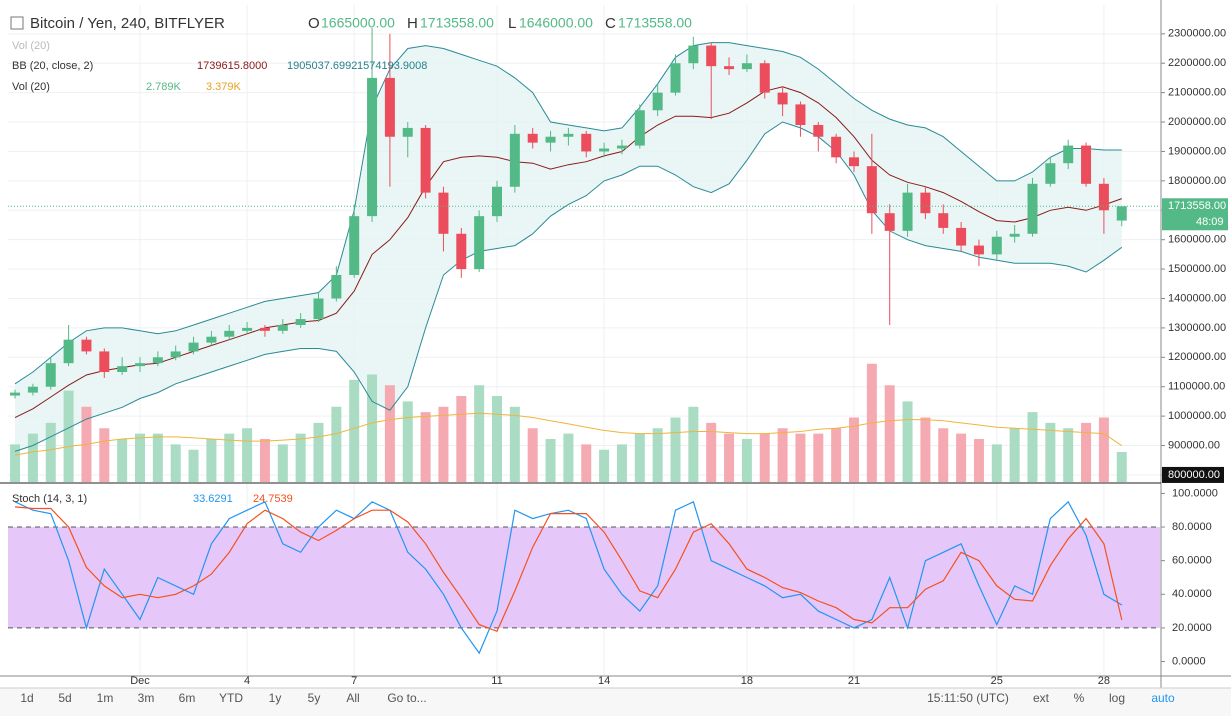  I want to click on y-tick-label: 1000000.00, so click(1197, 416).